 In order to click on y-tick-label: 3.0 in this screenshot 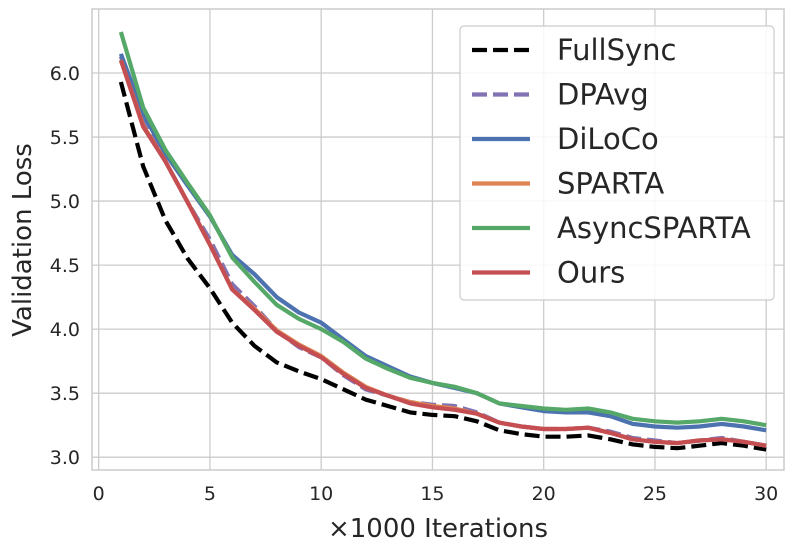, I will do `click(65, 458)`.